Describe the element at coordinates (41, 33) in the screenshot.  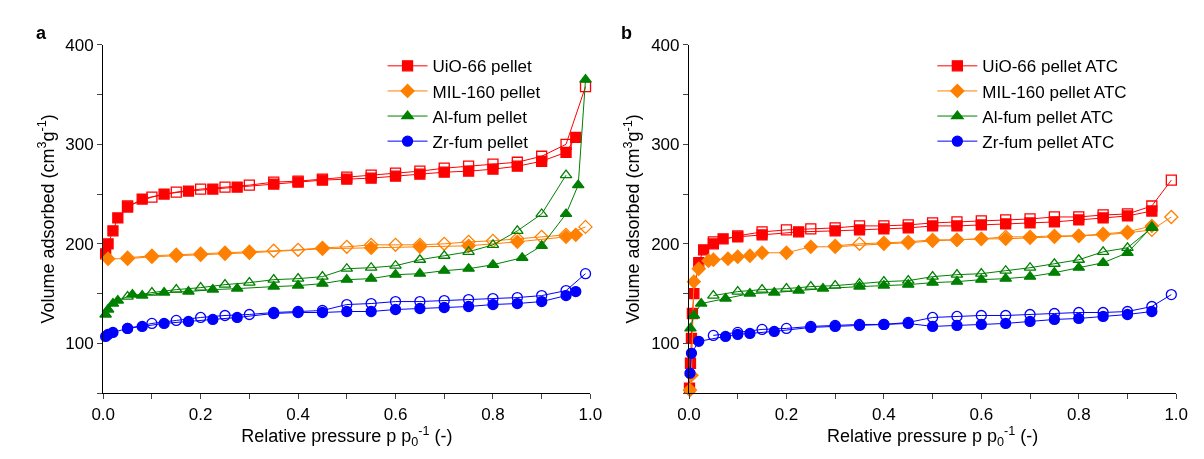
I see `chart-title: a` at that location.